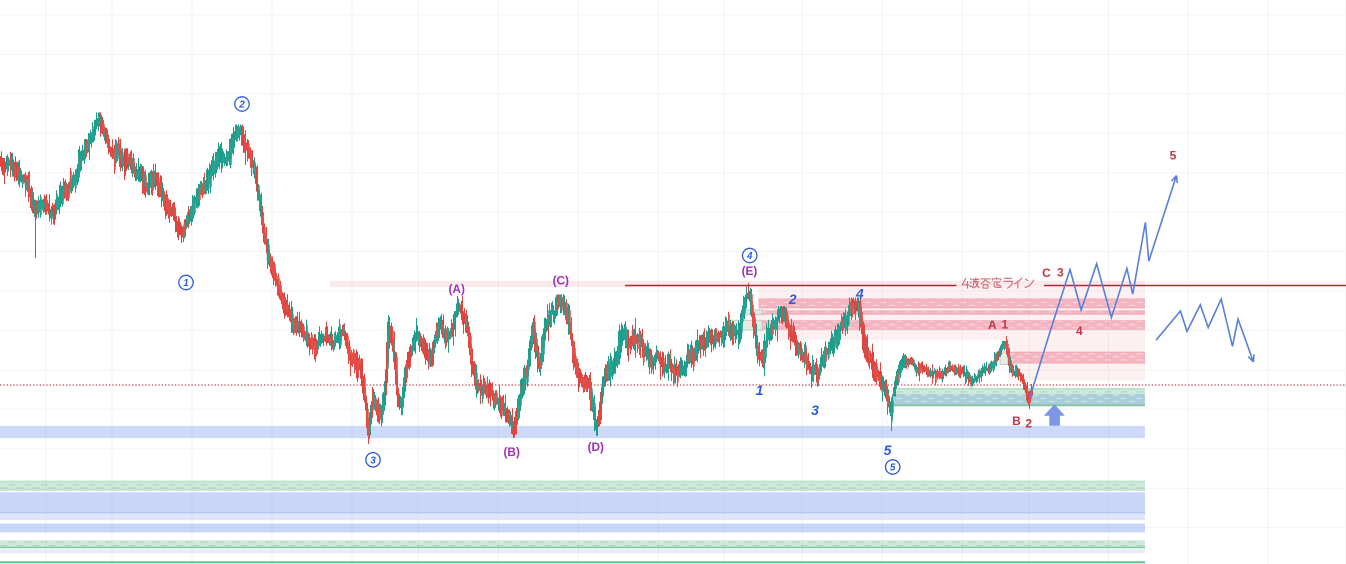 Image resolution: width=1346 pixels, height=564 pixels. I want to click on svg-text: (A), so click(457, 289).